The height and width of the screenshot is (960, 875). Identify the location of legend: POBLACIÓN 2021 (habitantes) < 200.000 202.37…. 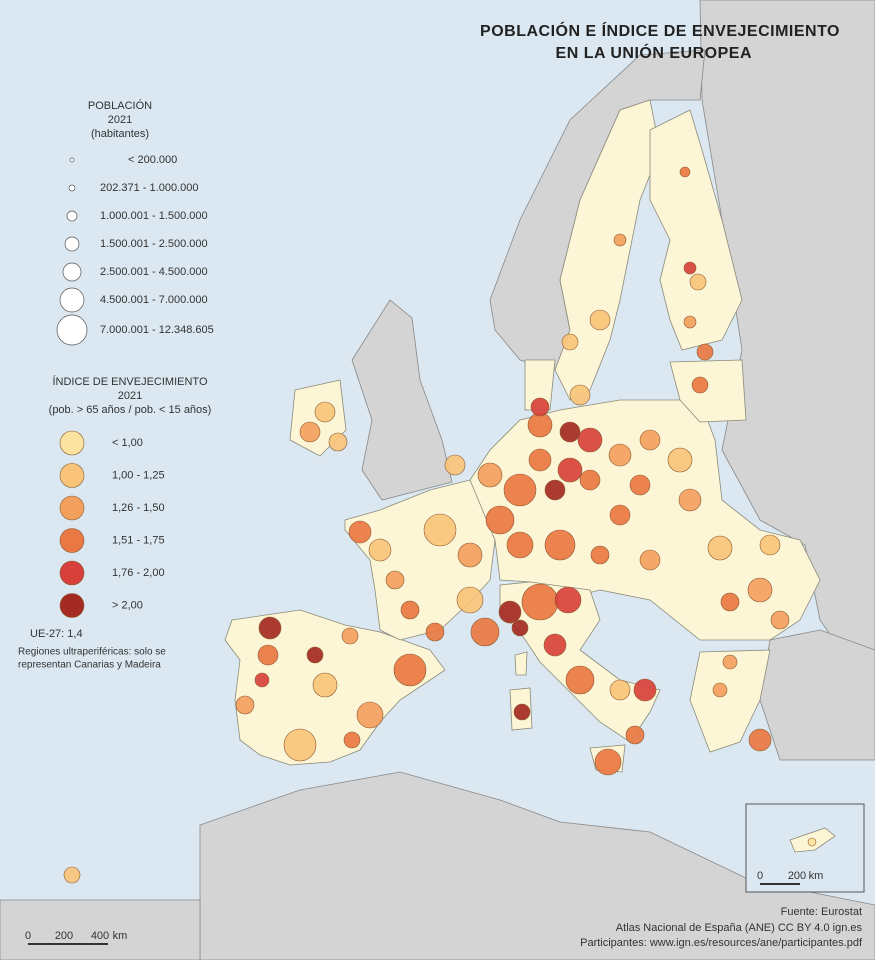
(116, 385).